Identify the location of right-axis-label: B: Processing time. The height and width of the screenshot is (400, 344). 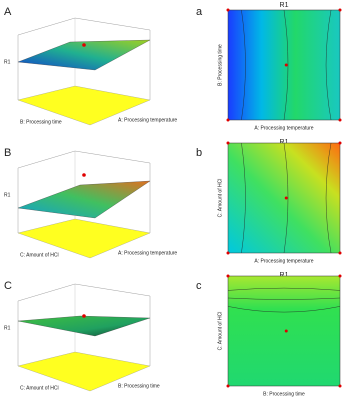
(139, 386).